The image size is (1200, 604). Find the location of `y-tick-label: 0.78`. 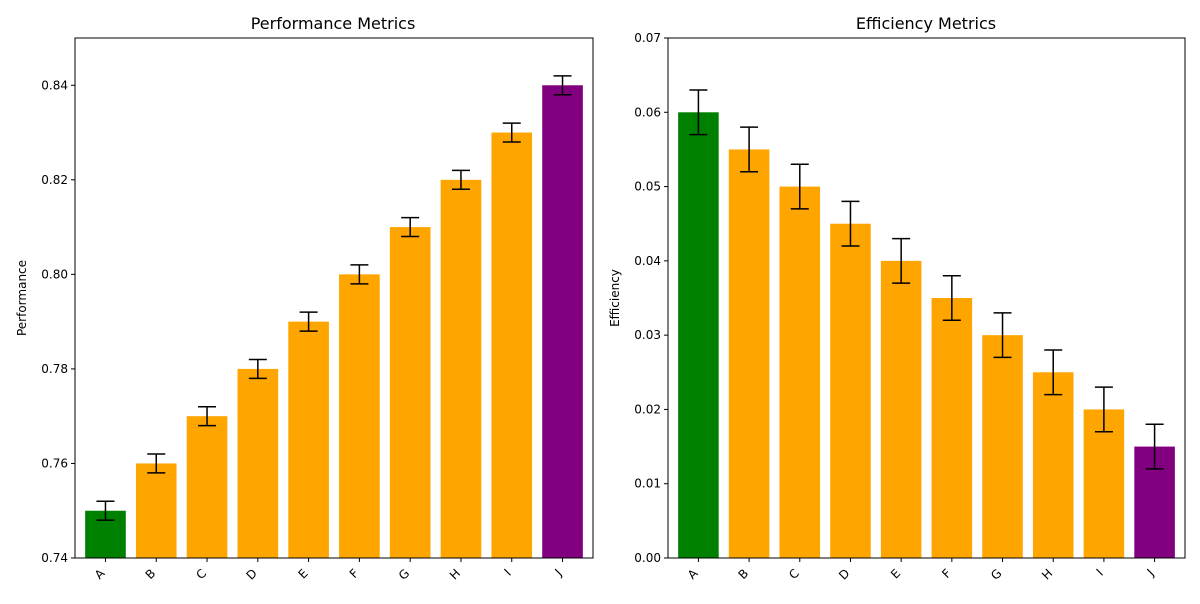

y-tick-label: 0.78 is located at coordinates (54, 369).